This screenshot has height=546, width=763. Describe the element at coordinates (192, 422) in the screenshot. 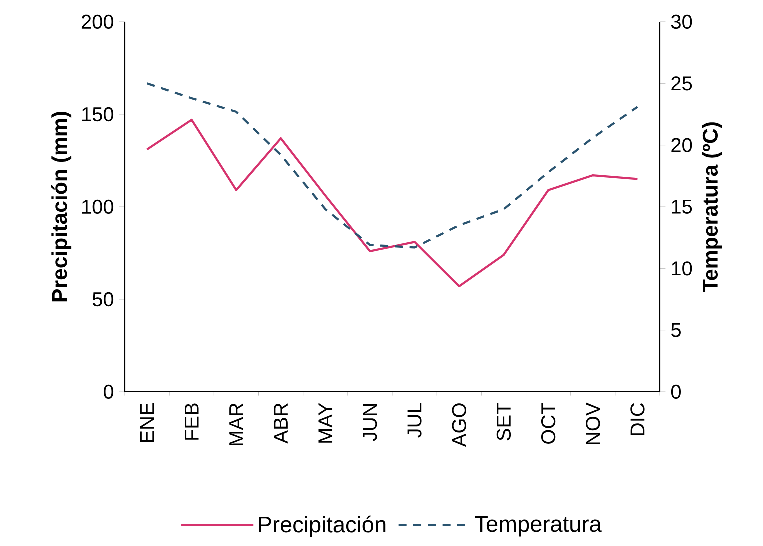

I see `x-tick-label: FEB` at that location.